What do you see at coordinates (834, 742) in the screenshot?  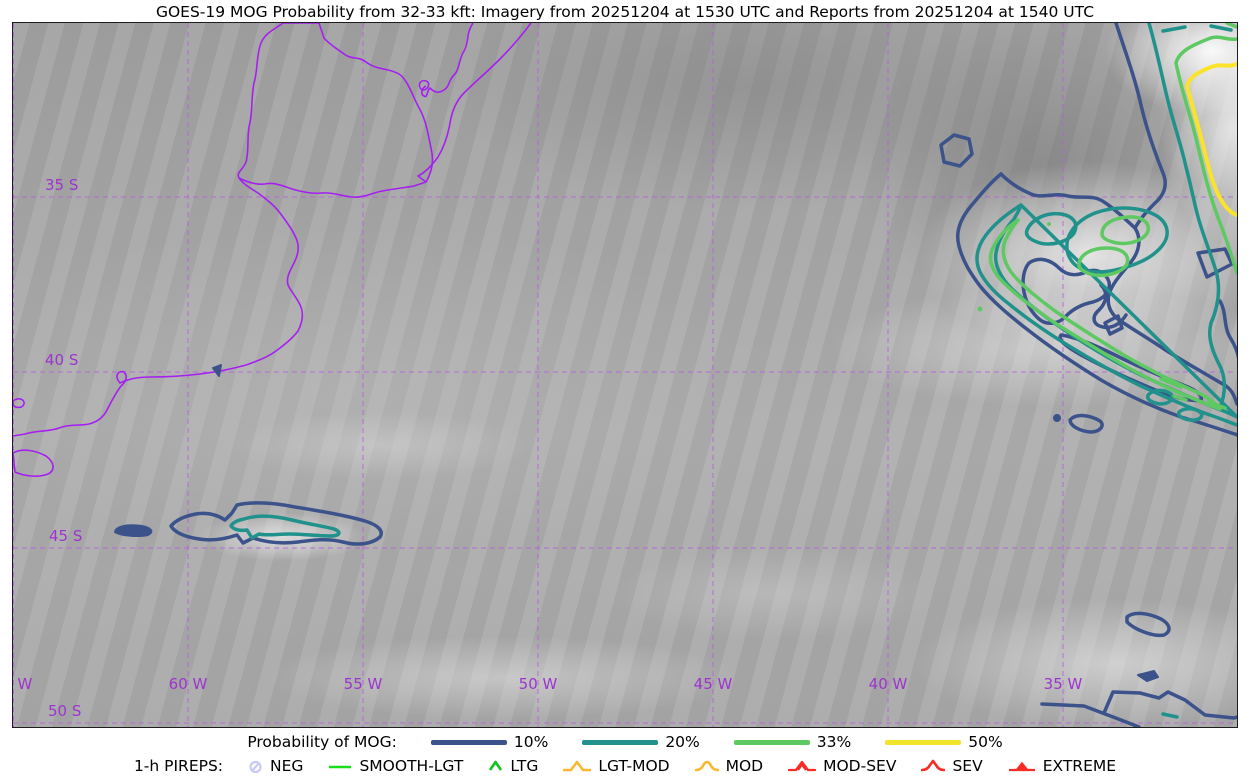 I see `legend-mog-value: 33%` at bounding box center [834, 742].